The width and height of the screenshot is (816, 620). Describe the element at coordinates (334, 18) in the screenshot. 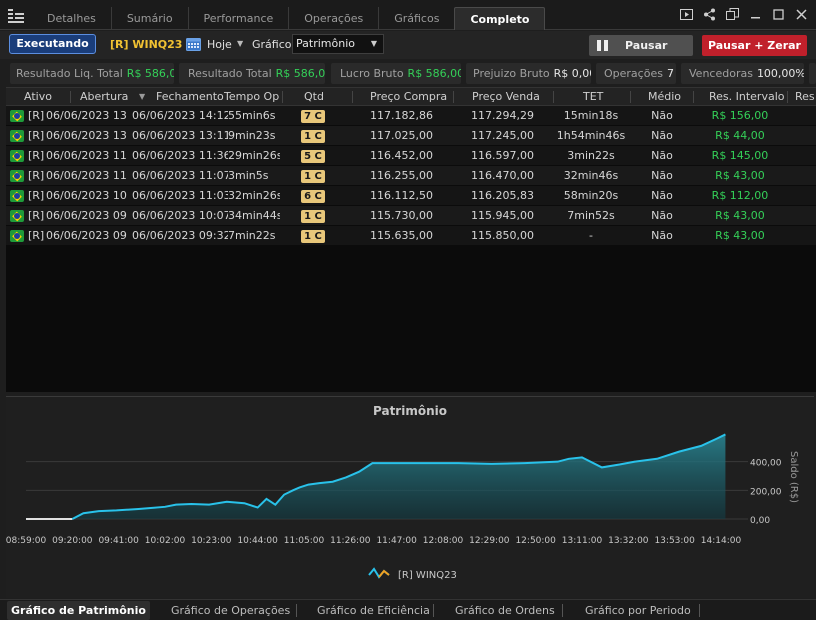

I see `tab-operacoes: Operações` at that location.